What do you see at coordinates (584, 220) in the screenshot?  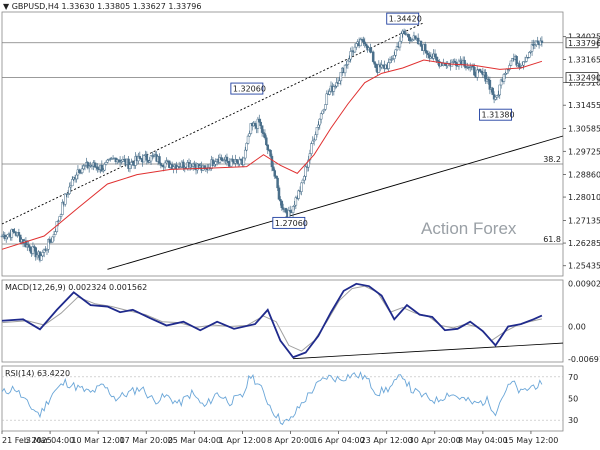 I see `price-tick-label: 1.27135` at bounding box center [584, 220].